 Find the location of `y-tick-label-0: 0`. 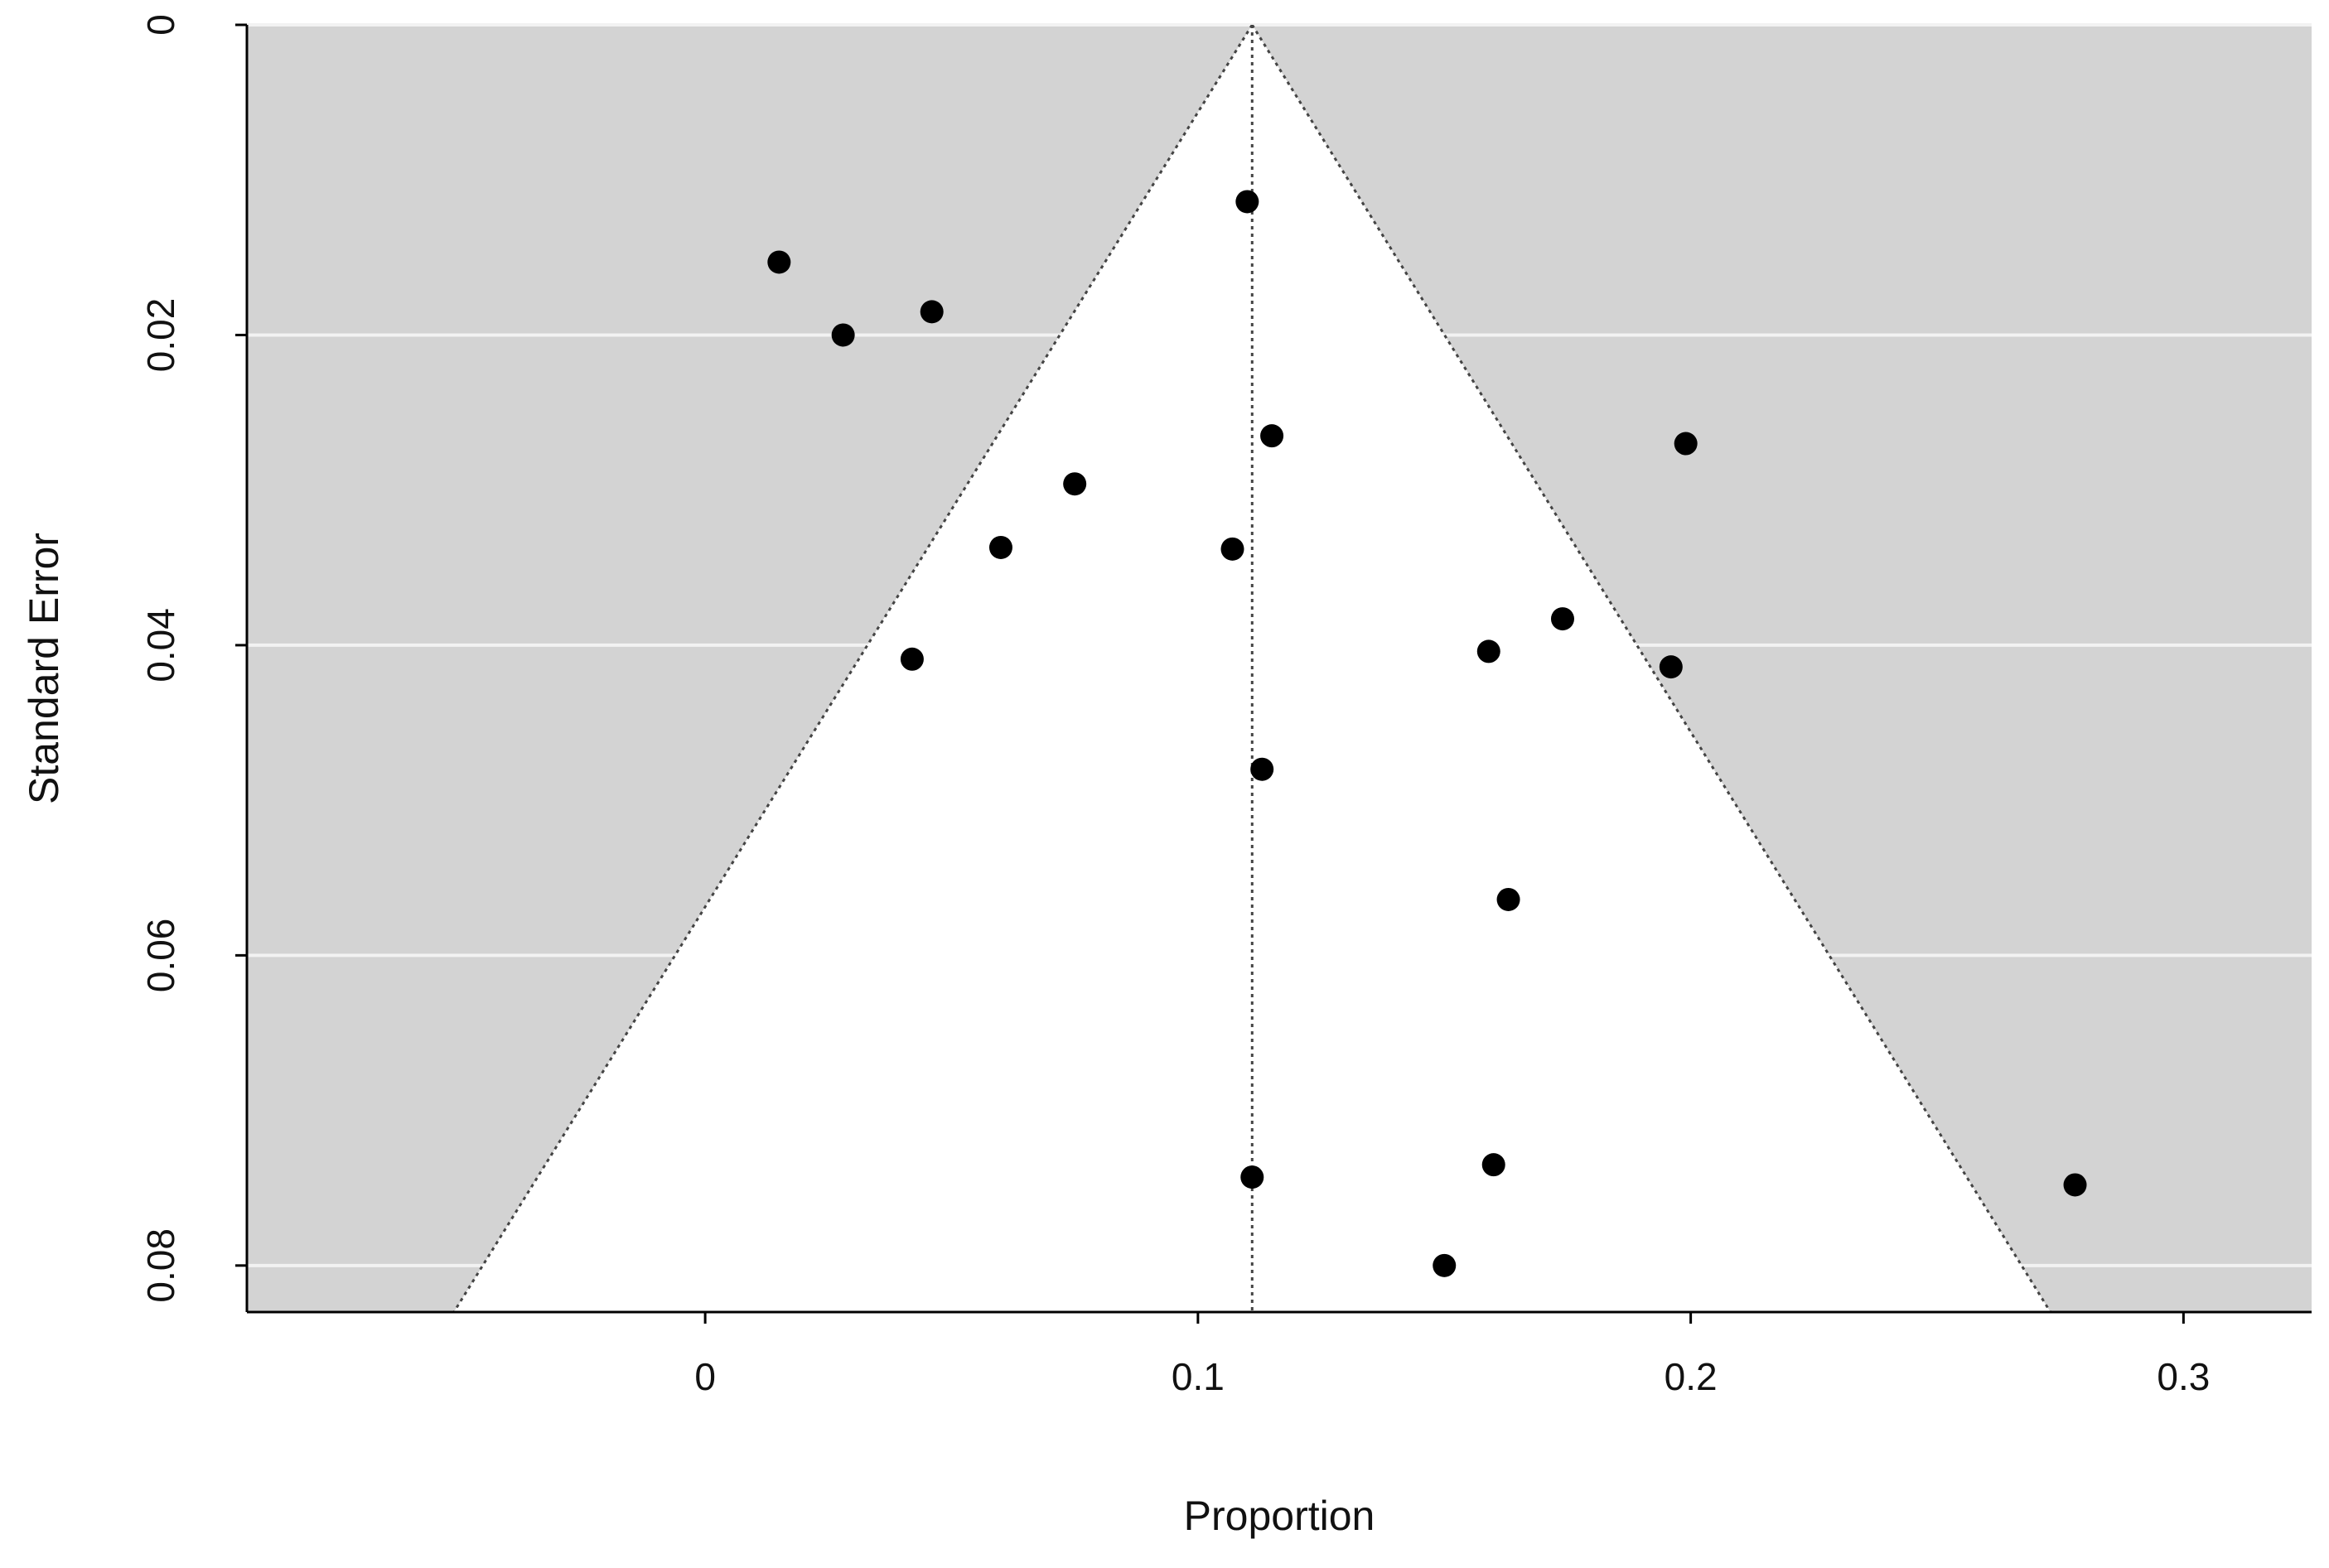

y-tick-label-0: 0 is located at coordinates (160, 25).